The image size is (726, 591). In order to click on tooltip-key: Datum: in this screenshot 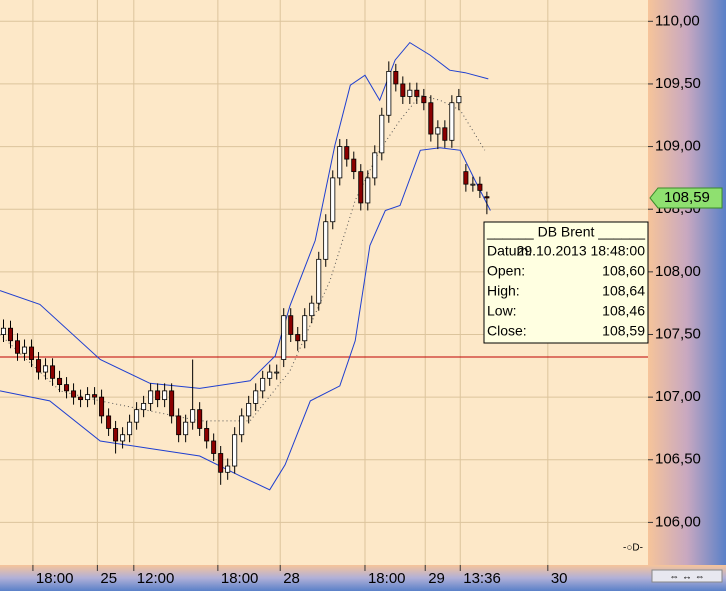, I will do `click(509, 251)`.